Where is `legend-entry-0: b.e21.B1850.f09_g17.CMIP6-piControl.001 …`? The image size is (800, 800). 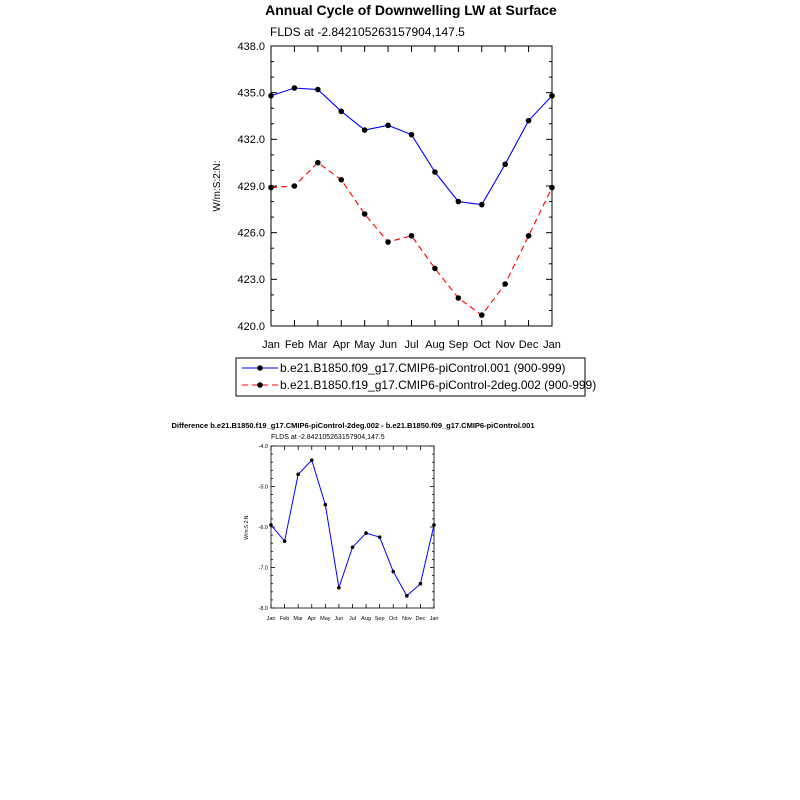 legend-entry-0: b.e21.B1850.f09_g17.CMIP6-piControl.001 … is located at coordinates (404, 368).